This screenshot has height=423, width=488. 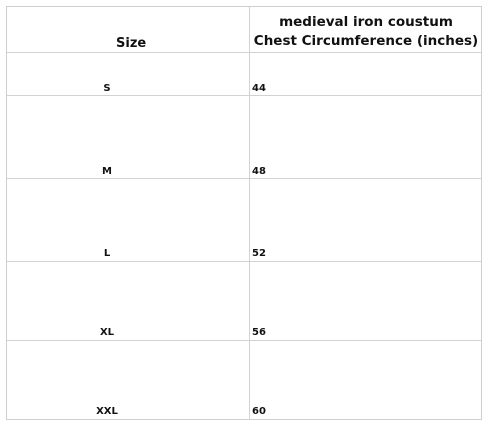 I want to click on size-cell-m: M, so click(x=107, y=171).